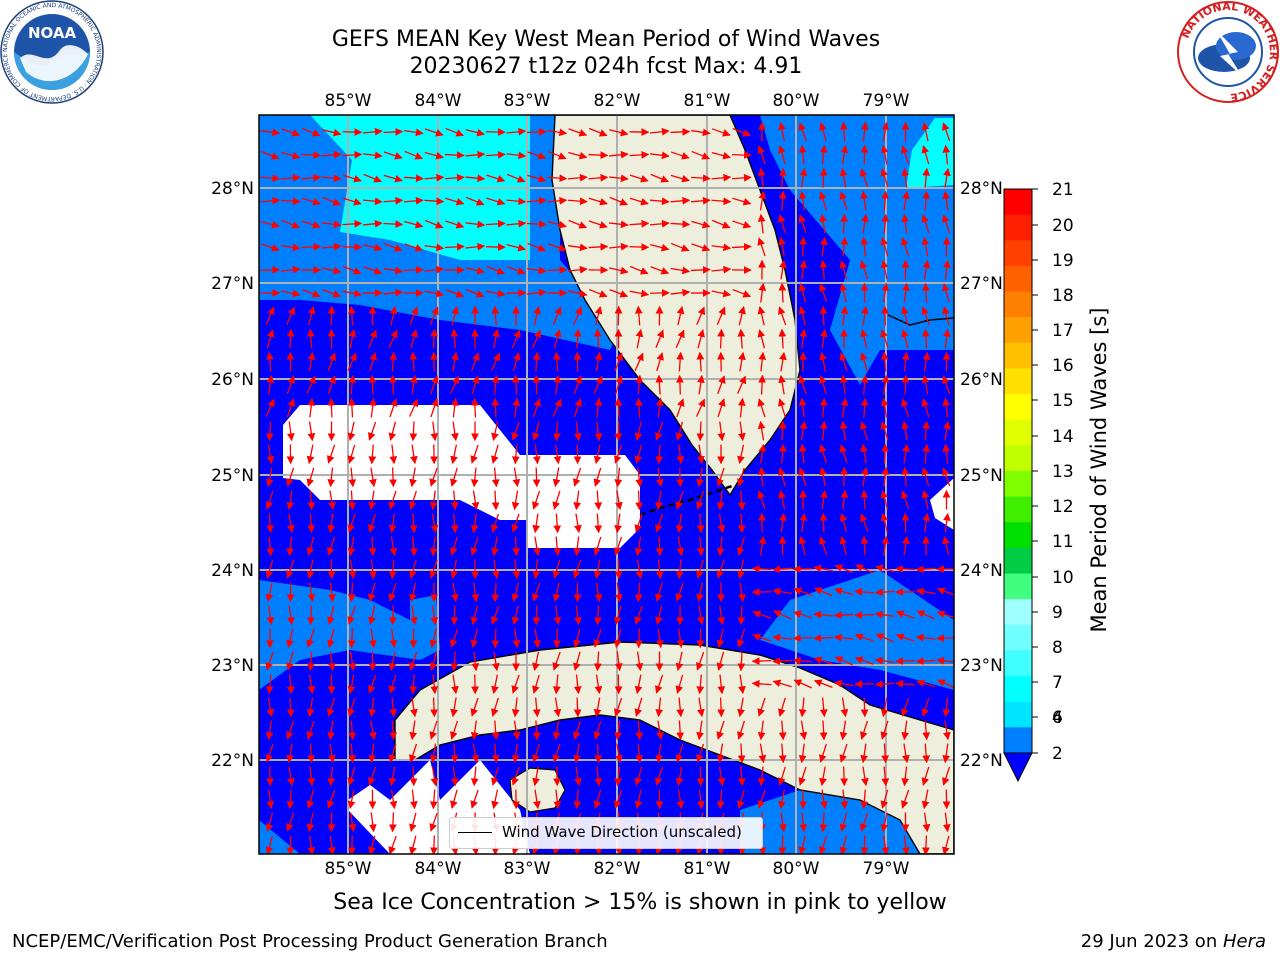 This screenshot has width=1280, height=960. Describe the element at coordinates (981, 761) in the screenshot. I see `lat-label-right: 22°N` at that location.